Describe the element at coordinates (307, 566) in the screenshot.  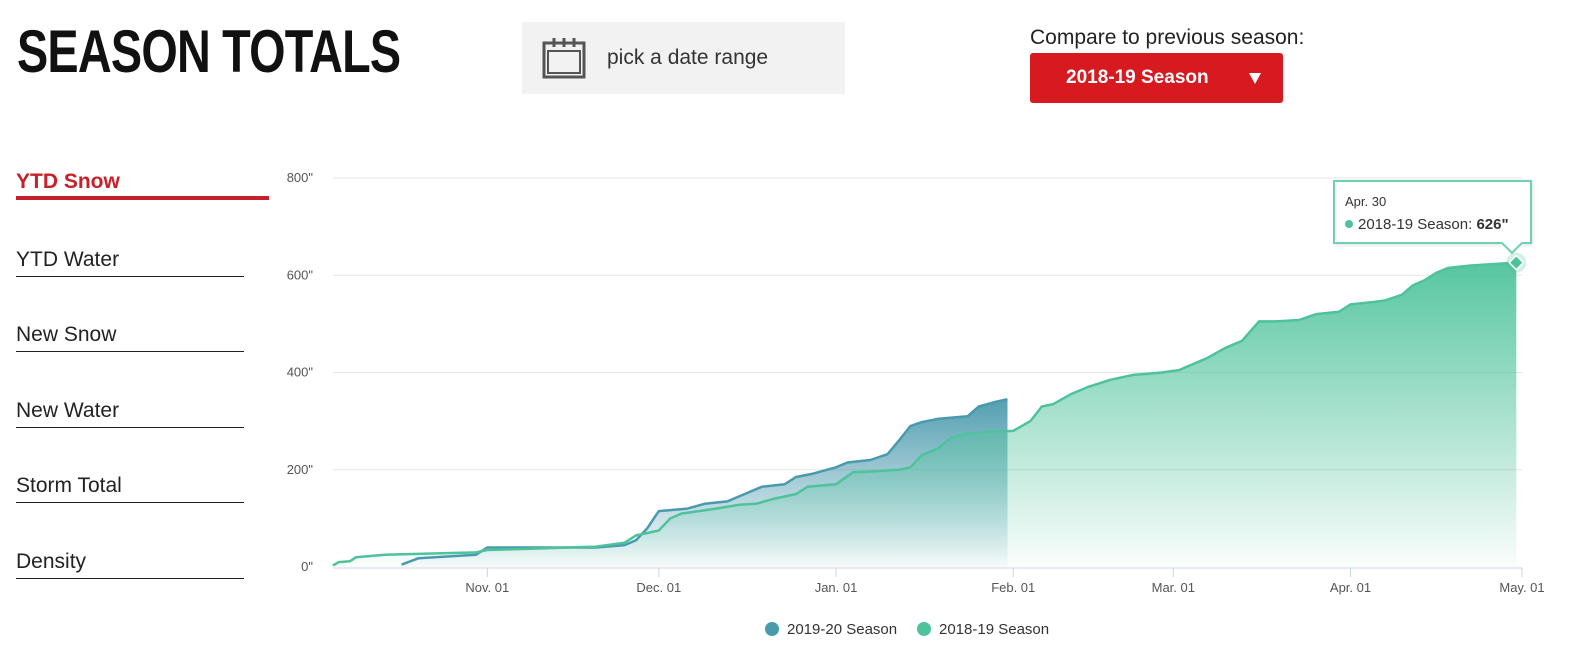
I see `y-tick-label: 0"` at that location.